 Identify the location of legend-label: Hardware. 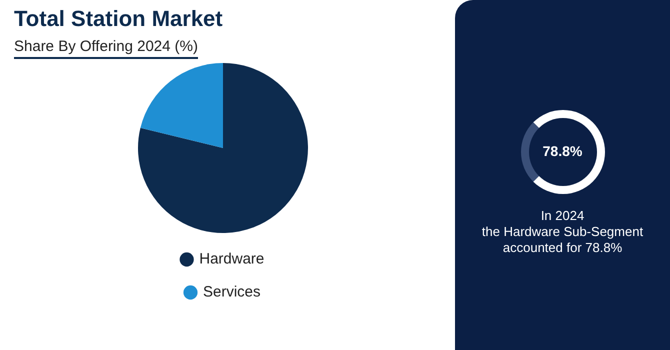
(231, 259).